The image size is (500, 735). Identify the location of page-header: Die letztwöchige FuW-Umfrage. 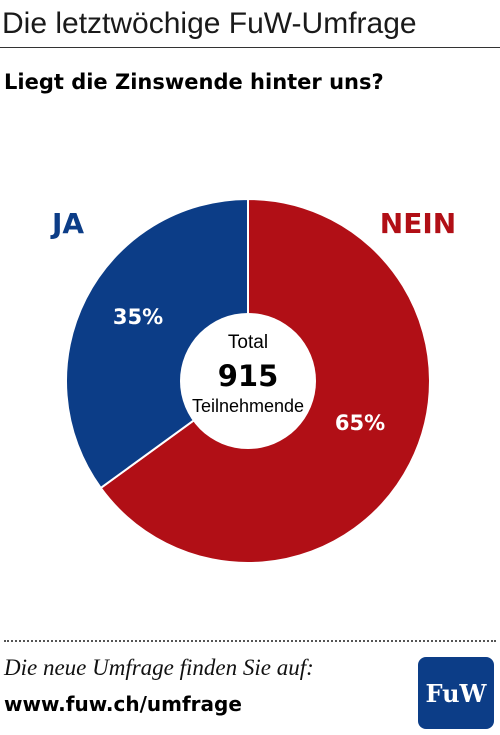
(250, 24).